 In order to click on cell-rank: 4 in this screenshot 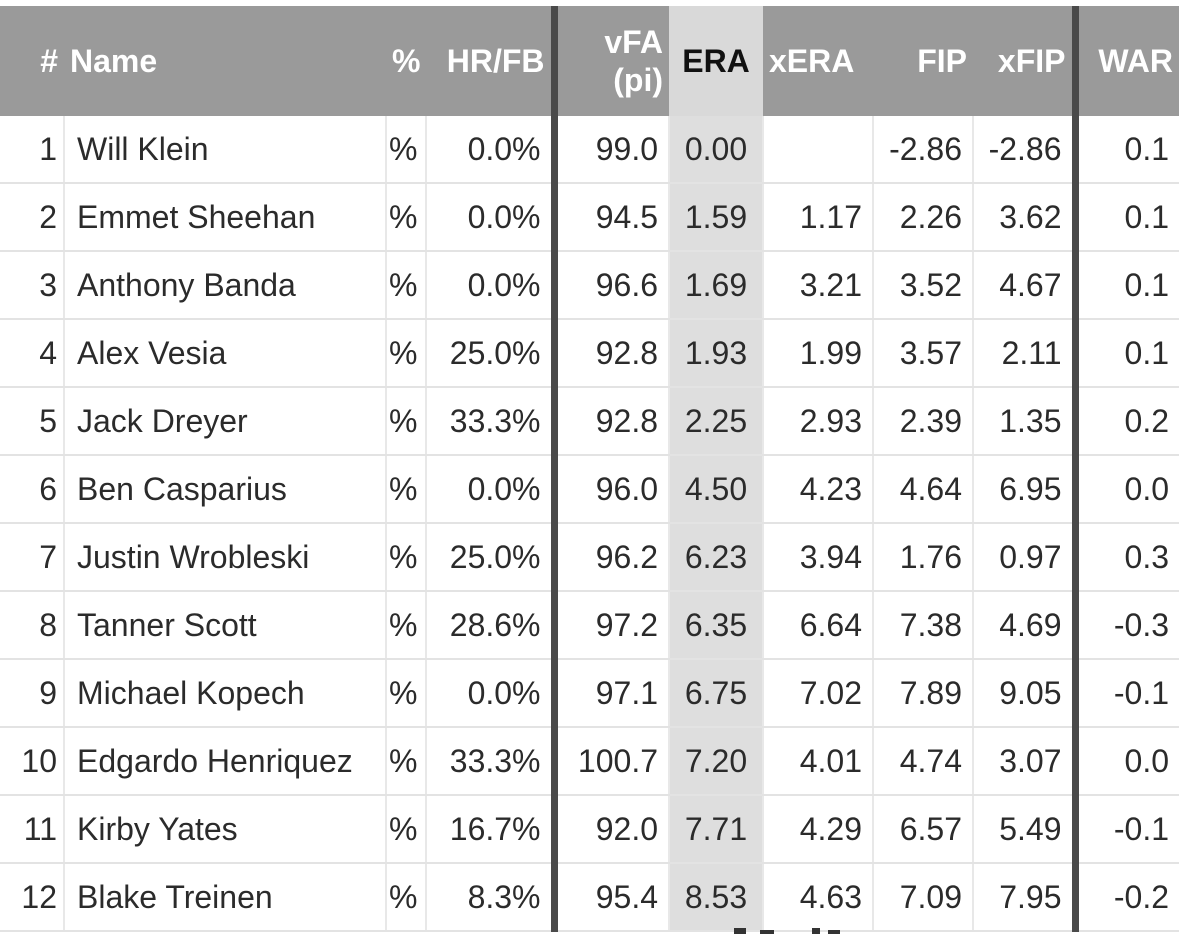, I will do `click(32, 353)`.